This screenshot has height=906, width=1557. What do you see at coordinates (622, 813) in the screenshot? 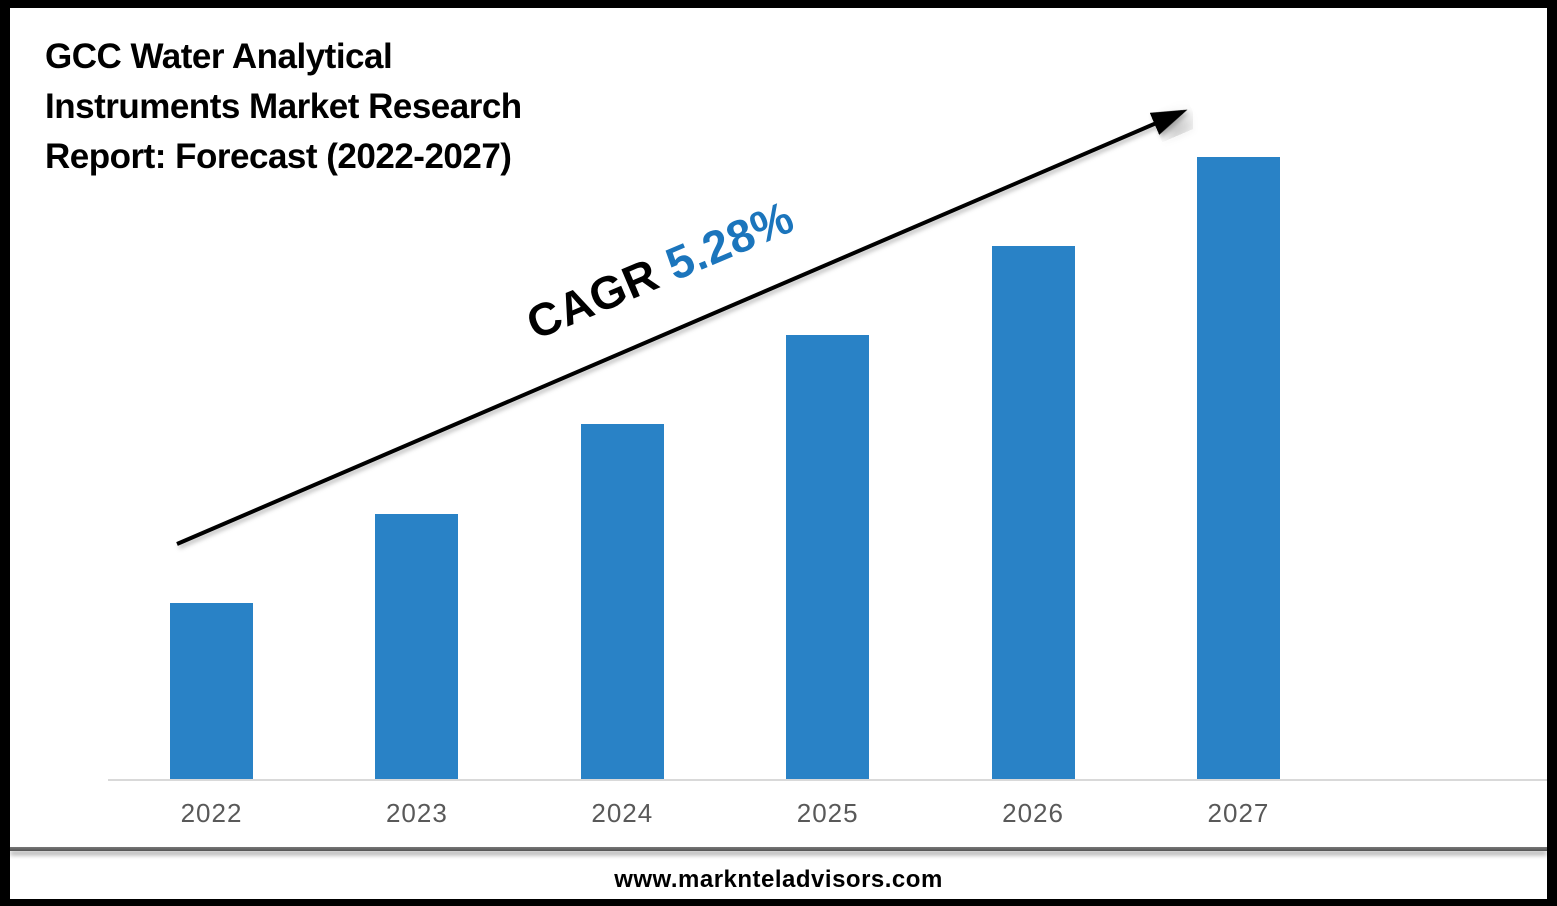
I see `x-tick-2024: 2024` at bounding box center [622, 813].